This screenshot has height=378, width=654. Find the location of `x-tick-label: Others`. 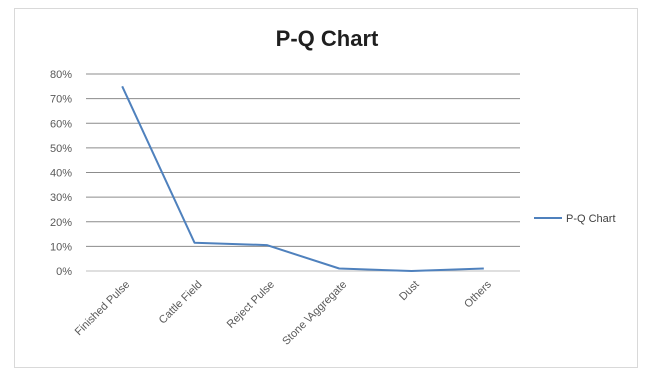

x-tick-label: Others is located at coordinates (478, 294).